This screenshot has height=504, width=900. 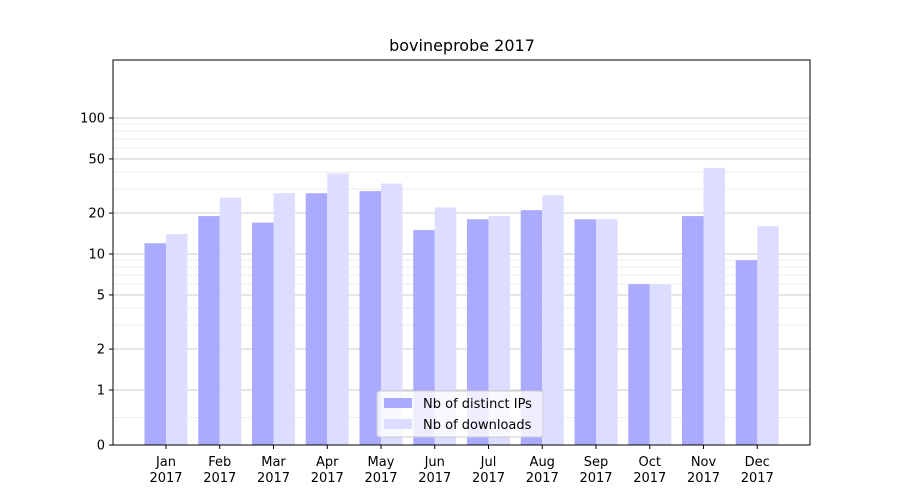 I want to click on x-tick-label-line: Jan, so click(x=165, y=462).